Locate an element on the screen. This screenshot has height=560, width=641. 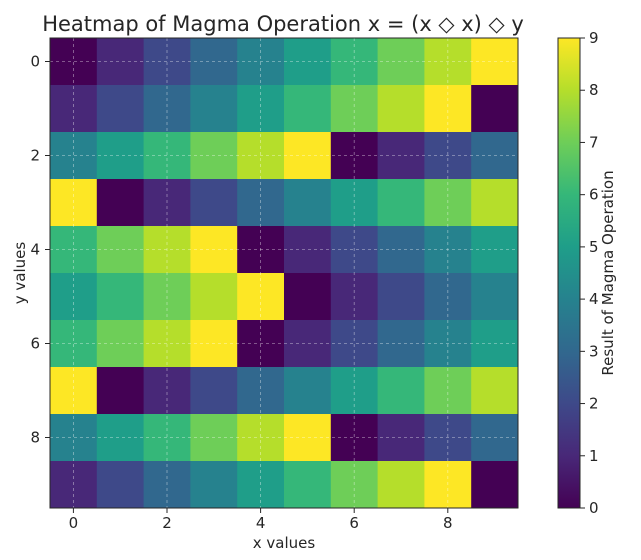
colorbar-tick-label: 7 is located at coordinates (594, 142).